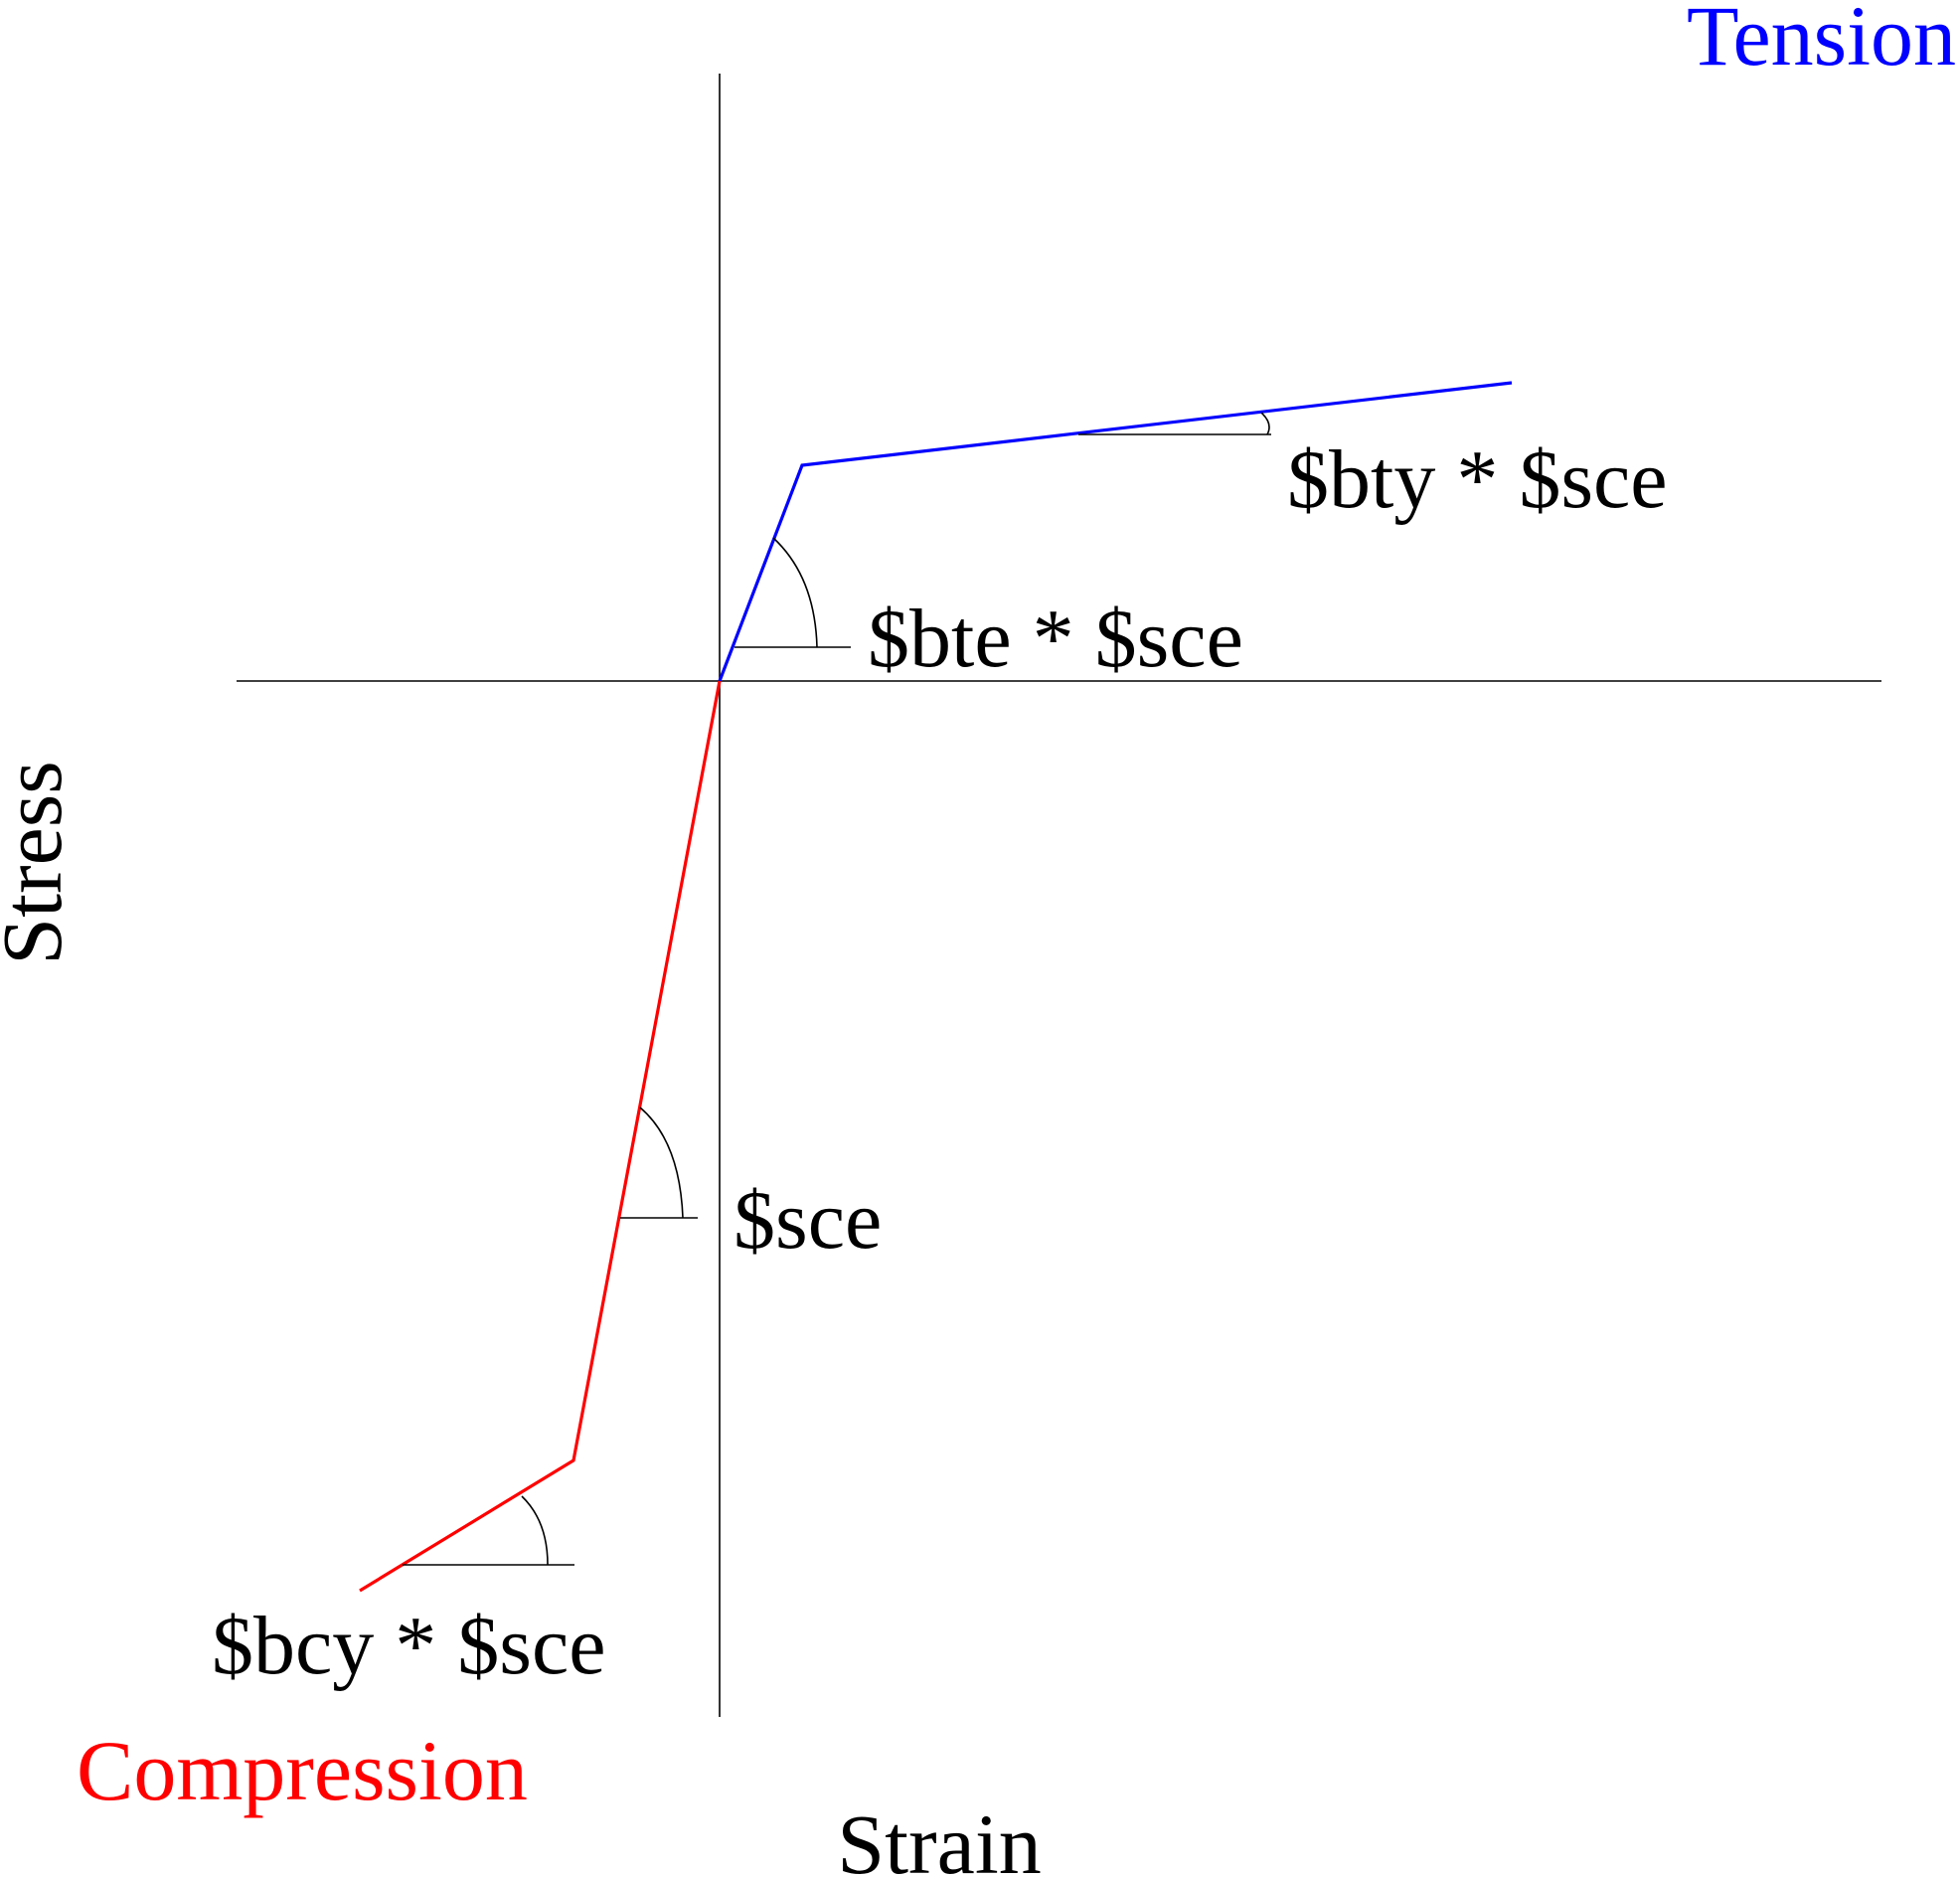 The width and height of the screenshot is (1960, 1877). What do you see at coordinates (489, 1530) in the screenshot?
I see `bcy-angle-indicator` at bounding box center [489, 1530].